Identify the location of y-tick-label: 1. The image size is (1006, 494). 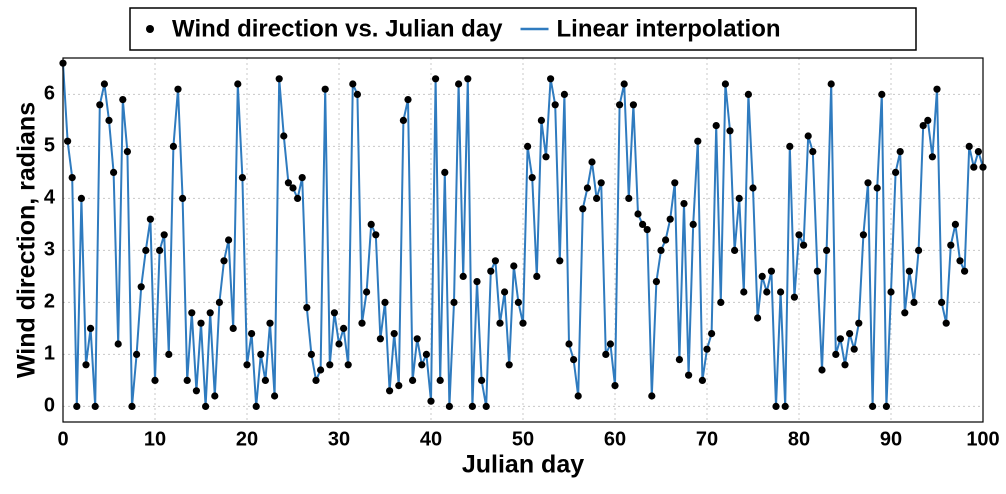
(49, 354).